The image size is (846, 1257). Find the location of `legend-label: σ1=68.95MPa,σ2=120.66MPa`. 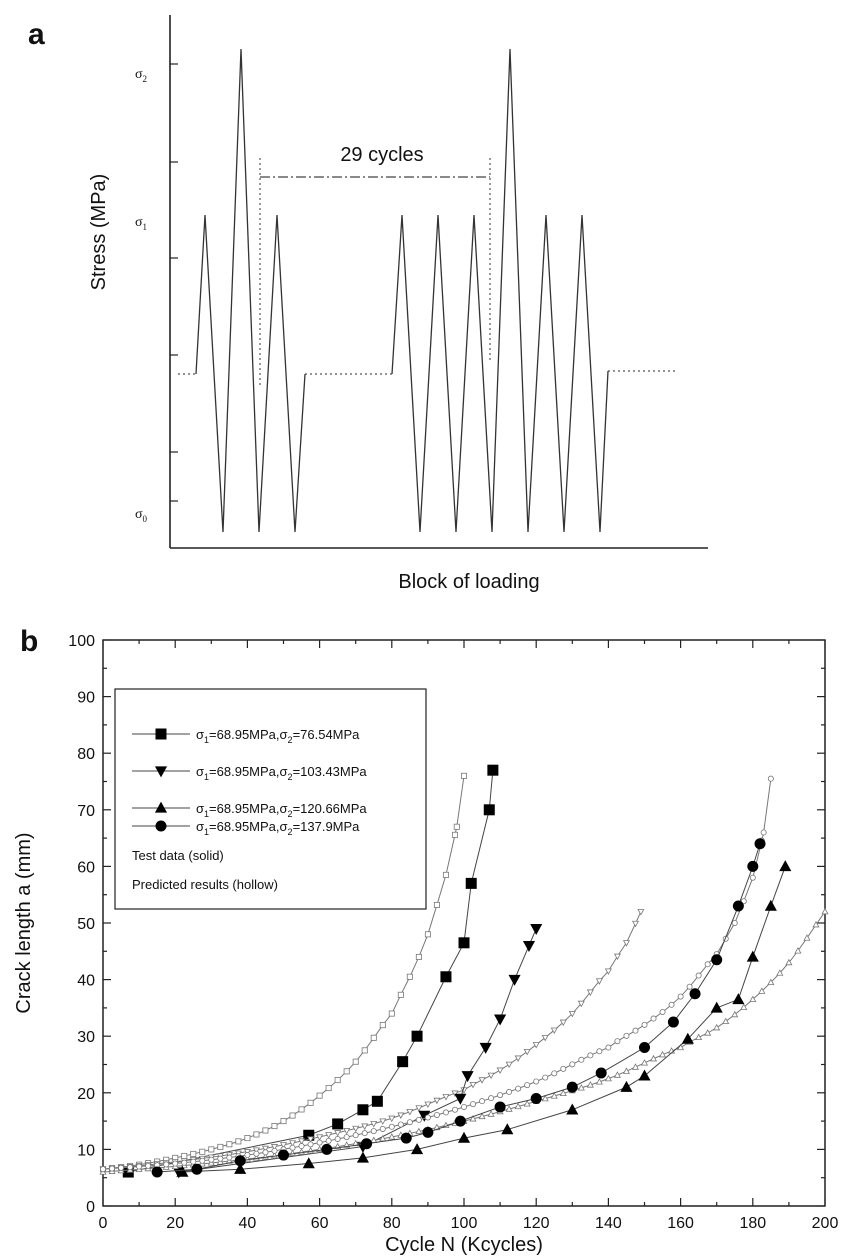

legend-label: σ1=68.95MPa,σ2=120.66MPa is located at coordinates (281, 810).